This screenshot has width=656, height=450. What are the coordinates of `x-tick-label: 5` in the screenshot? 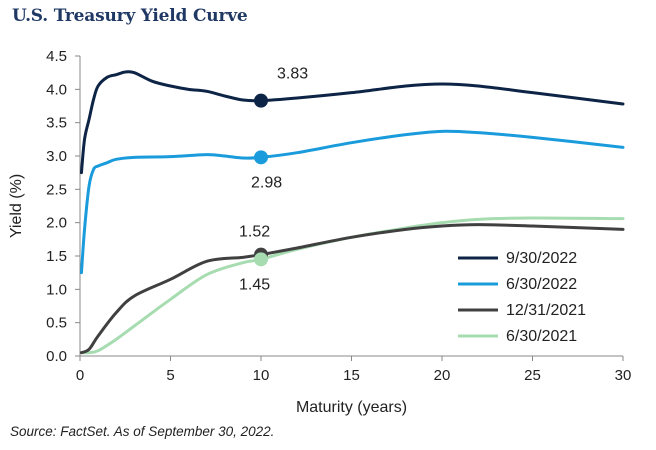 It's located at (170, 375).